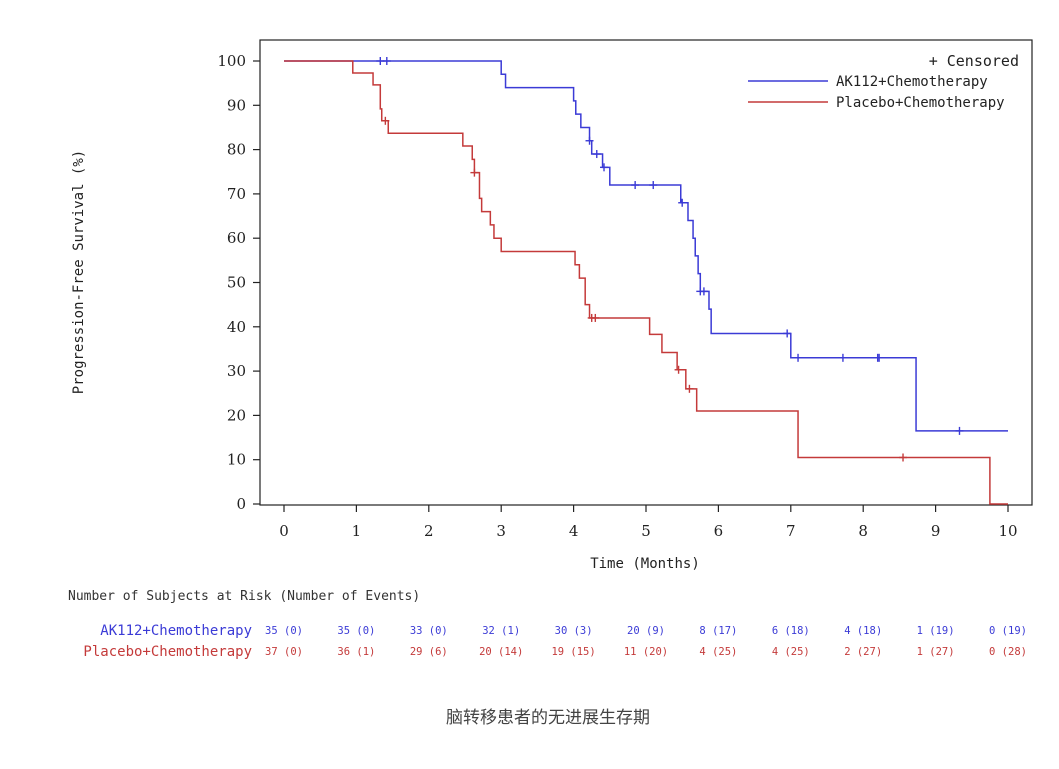 The width and height of the screenshot is (1059, 769). I want to click on y-tick-label: 100, so click(231, 61).